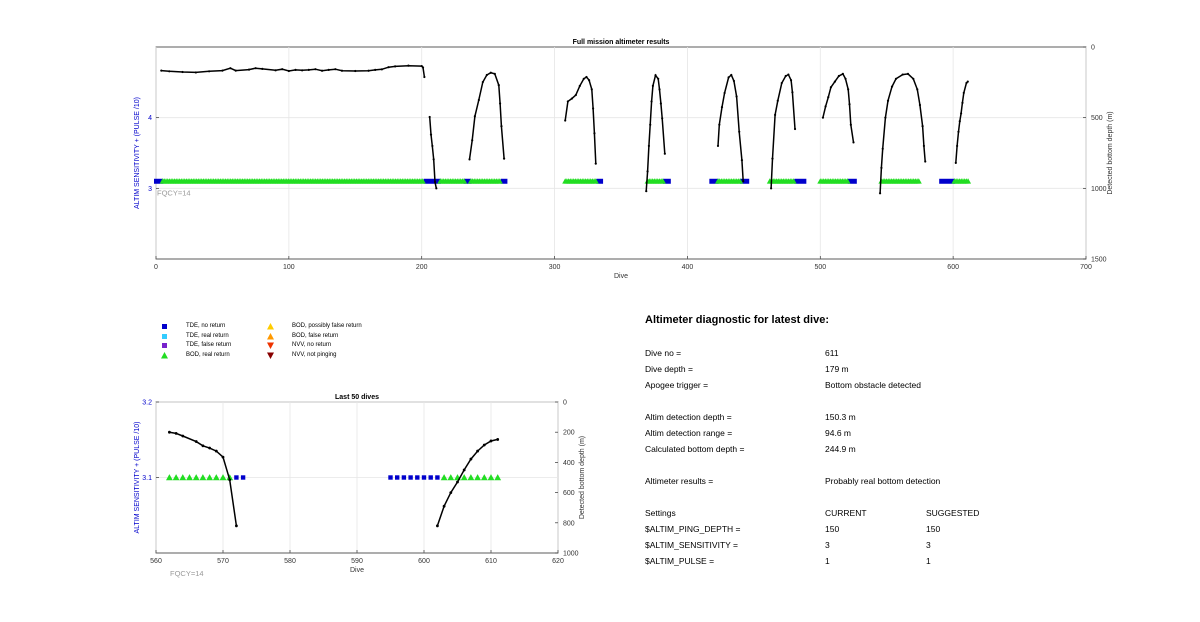 The height and width of the screenshot is (622, 1200). Describe the element at coordinates (327, 326) in the screenshot. I see `legend-label: BOD, possibly false return` at that location.